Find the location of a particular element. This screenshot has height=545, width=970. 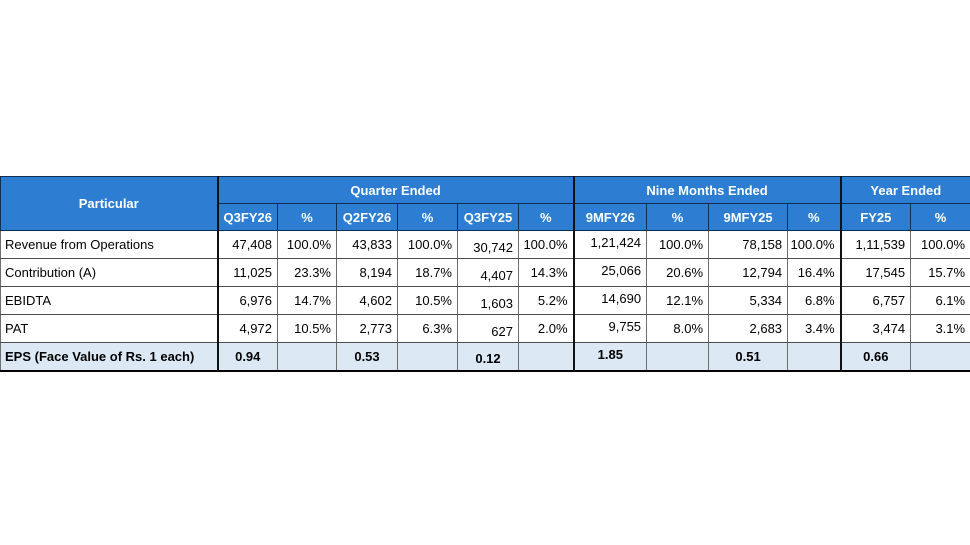

value-cell: 6,976 is located at coordinates (247, 300).